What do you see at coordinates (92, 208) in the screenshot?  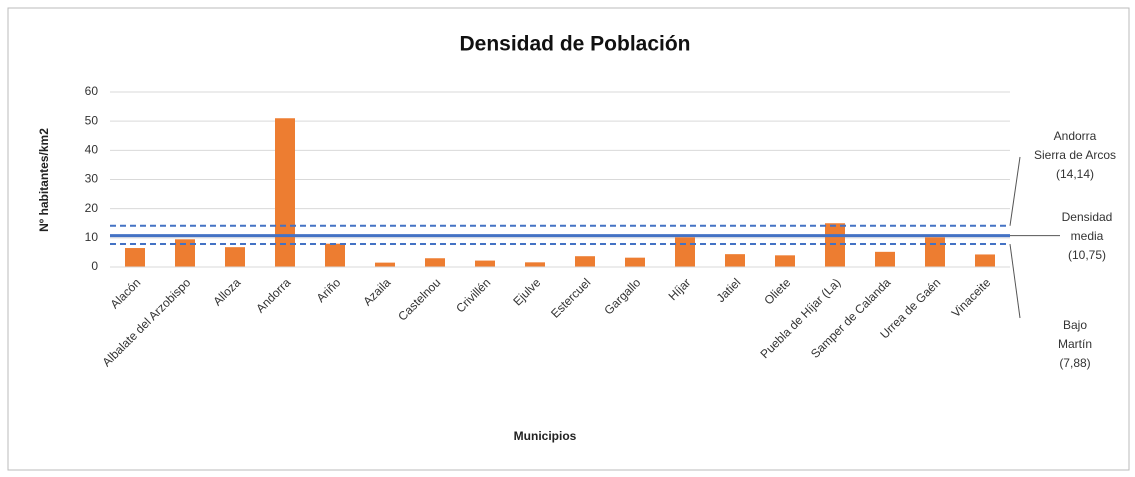 I see `y-tick-label: 20` at bounding box center [92, 208].